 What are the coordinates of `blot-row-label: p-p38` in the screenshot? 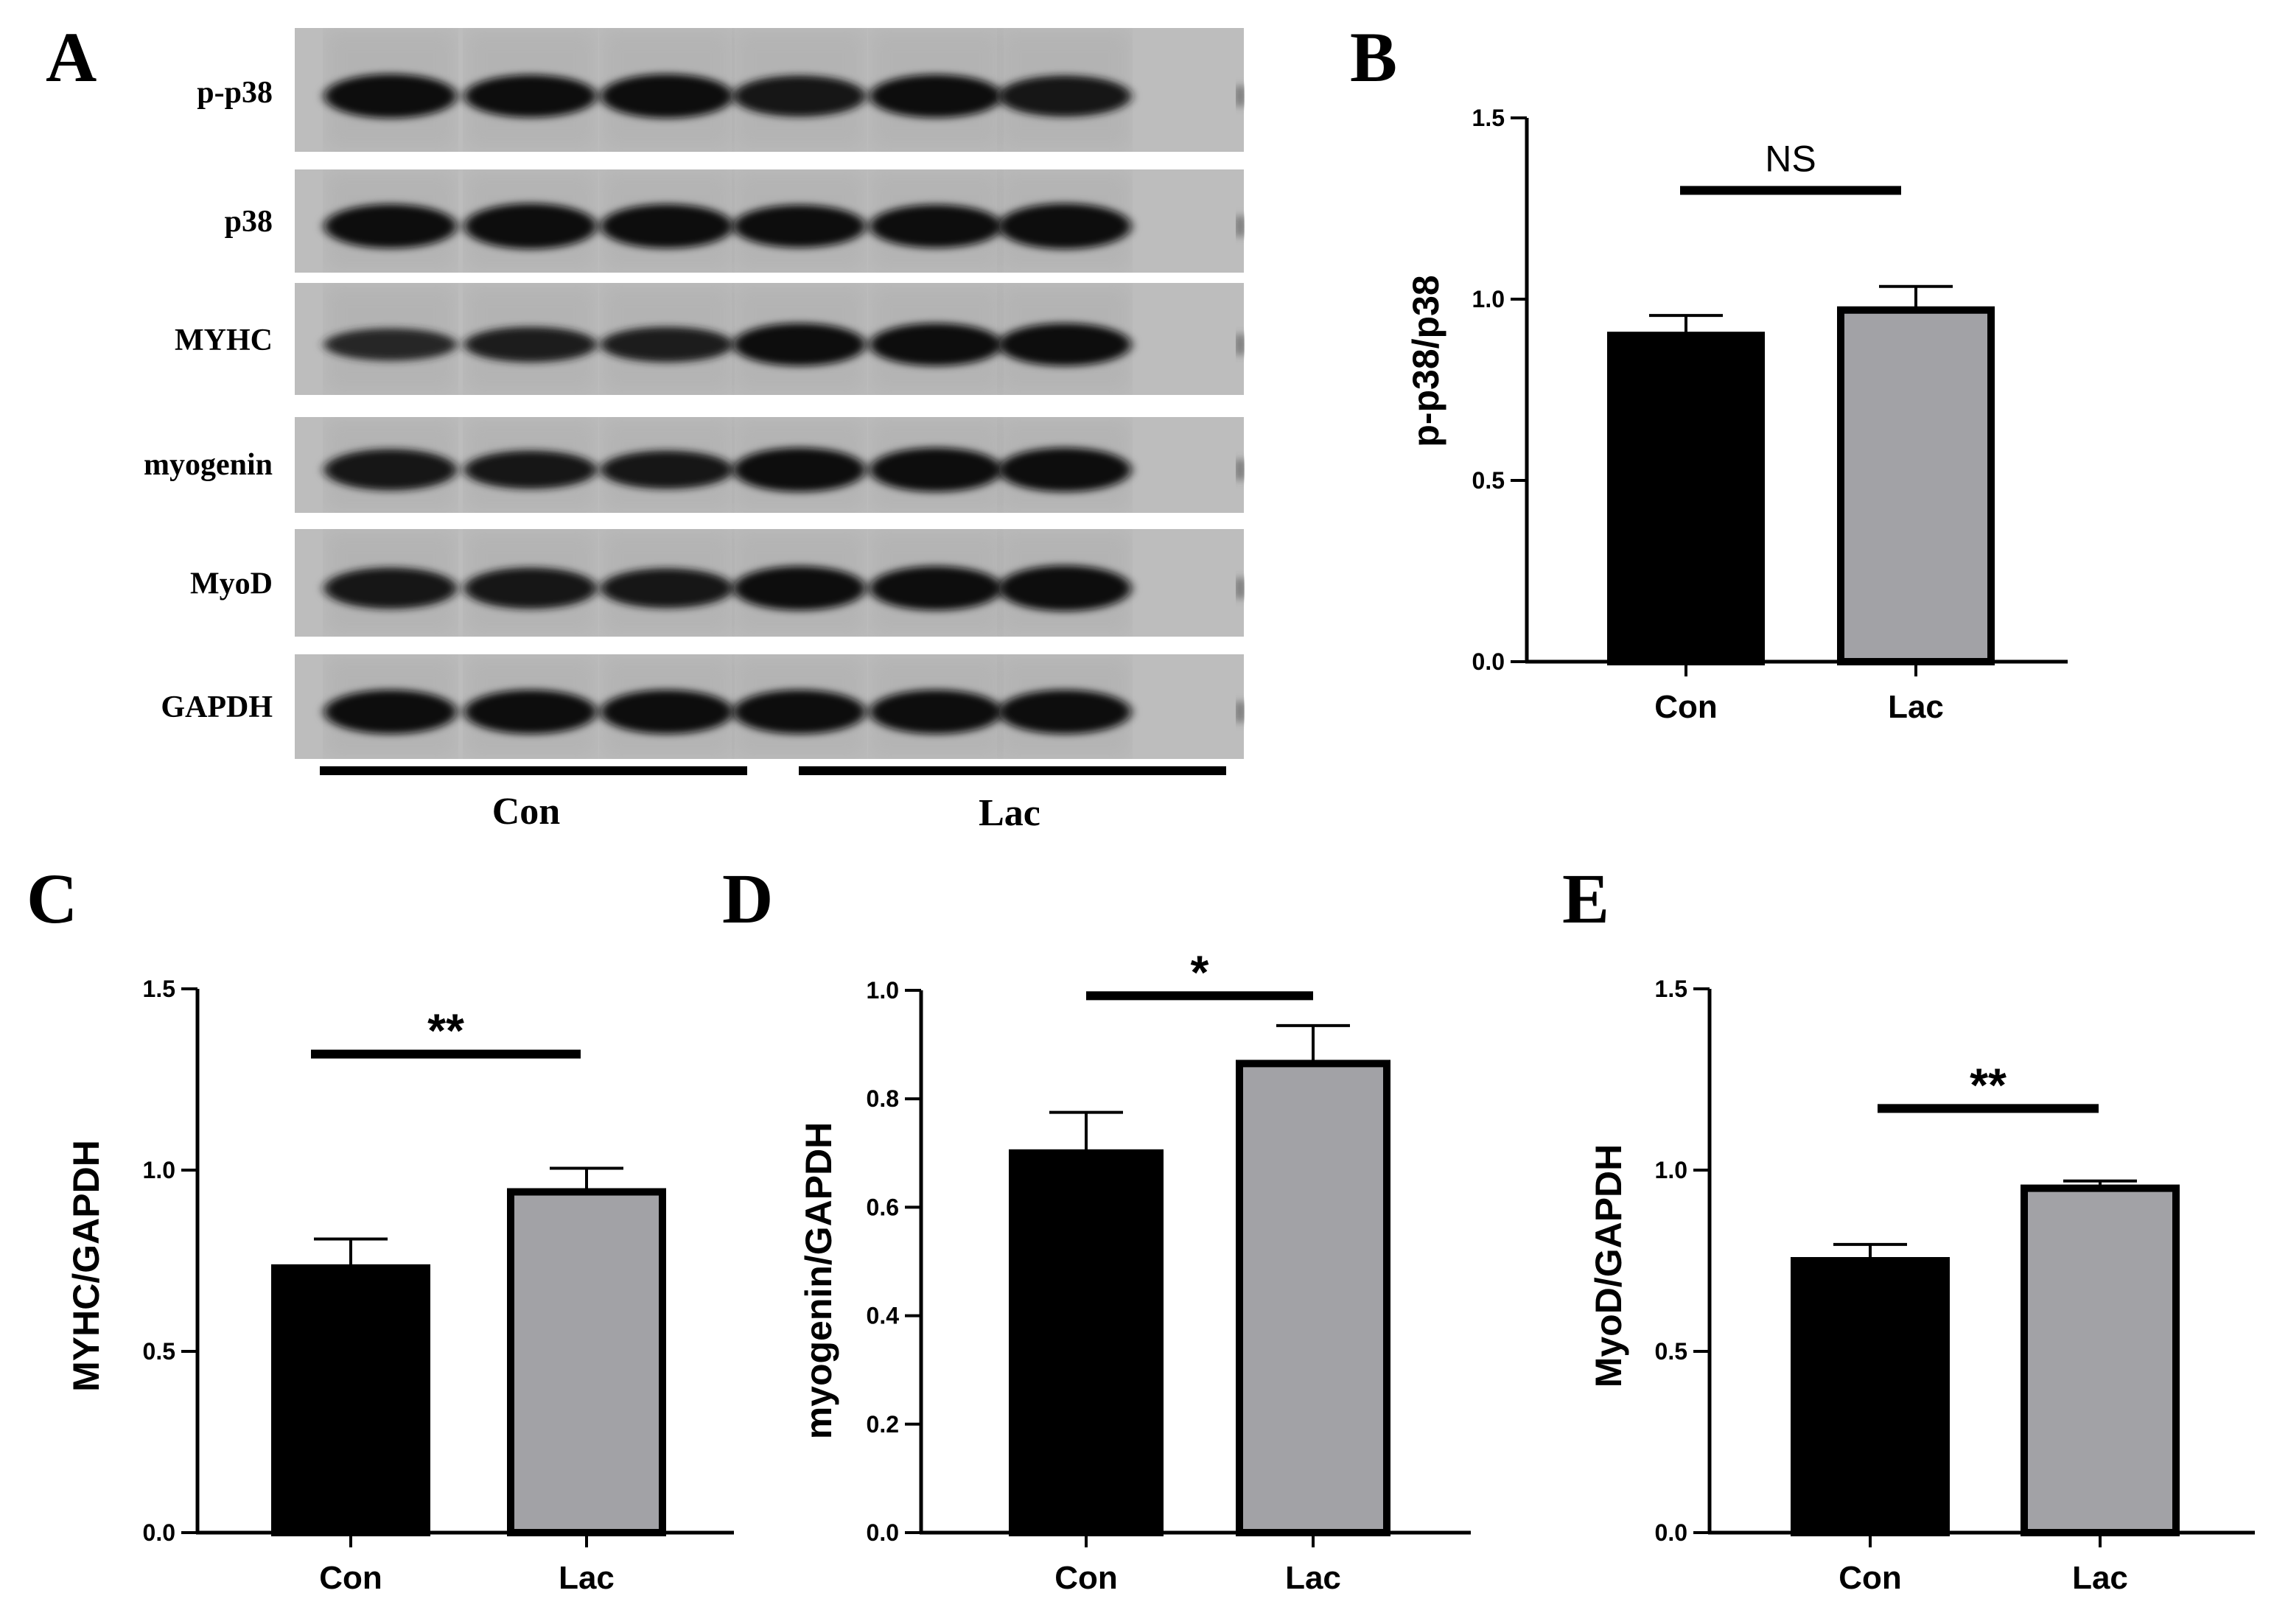 It's located at (235, 93).